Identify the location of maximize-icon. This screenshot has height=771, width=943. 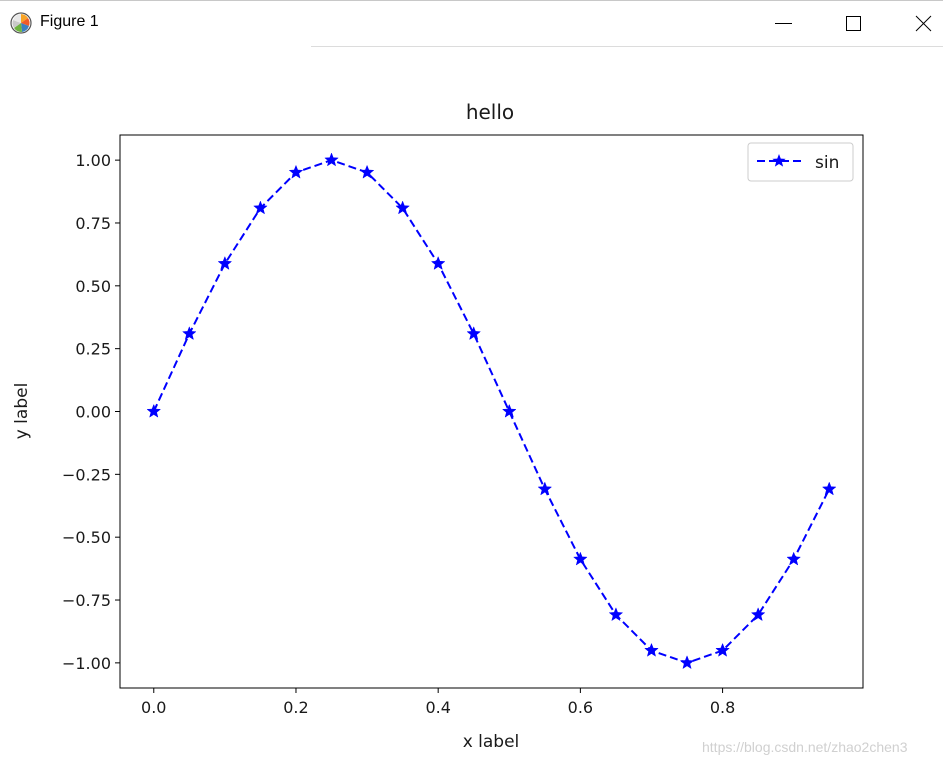
(853, 23).